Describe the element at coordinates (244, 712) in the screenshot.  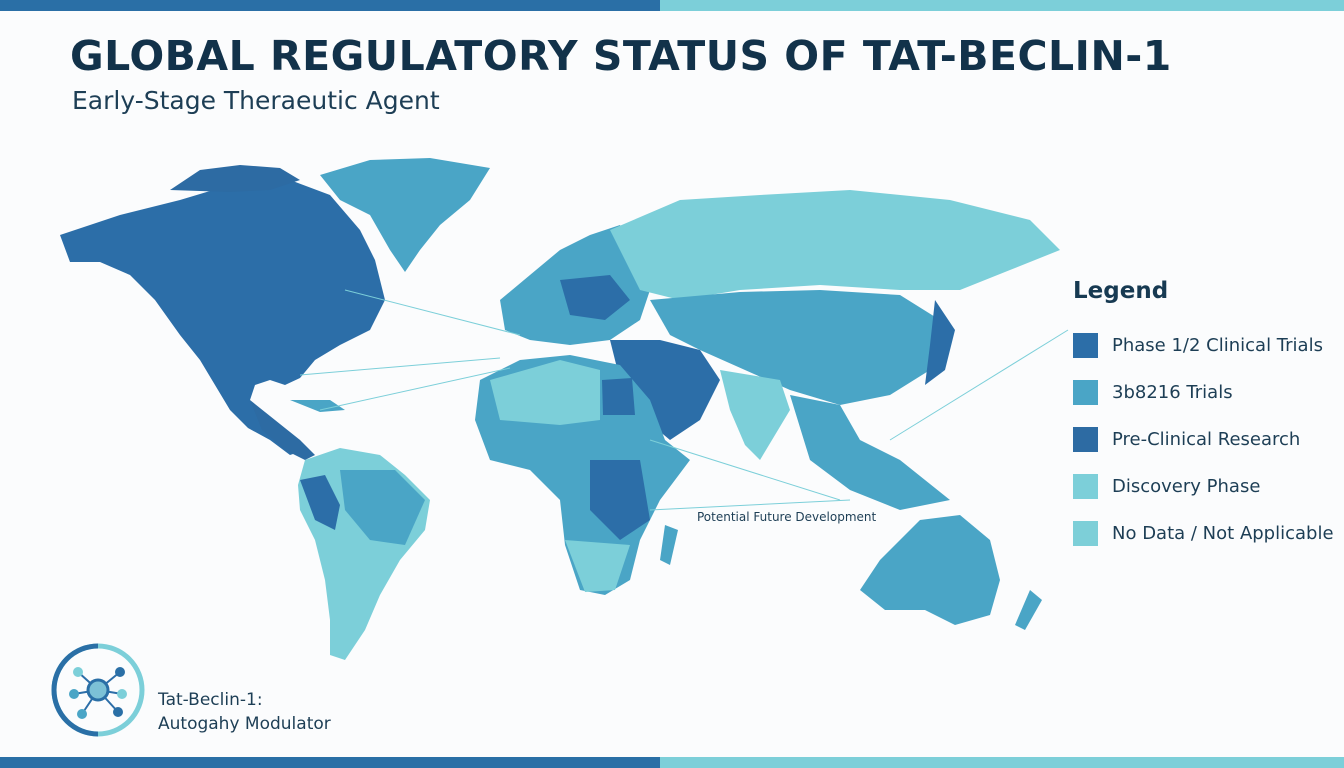
I see `brand-label: Tat-Beclin-1: Autogahy Modulator` at that location.